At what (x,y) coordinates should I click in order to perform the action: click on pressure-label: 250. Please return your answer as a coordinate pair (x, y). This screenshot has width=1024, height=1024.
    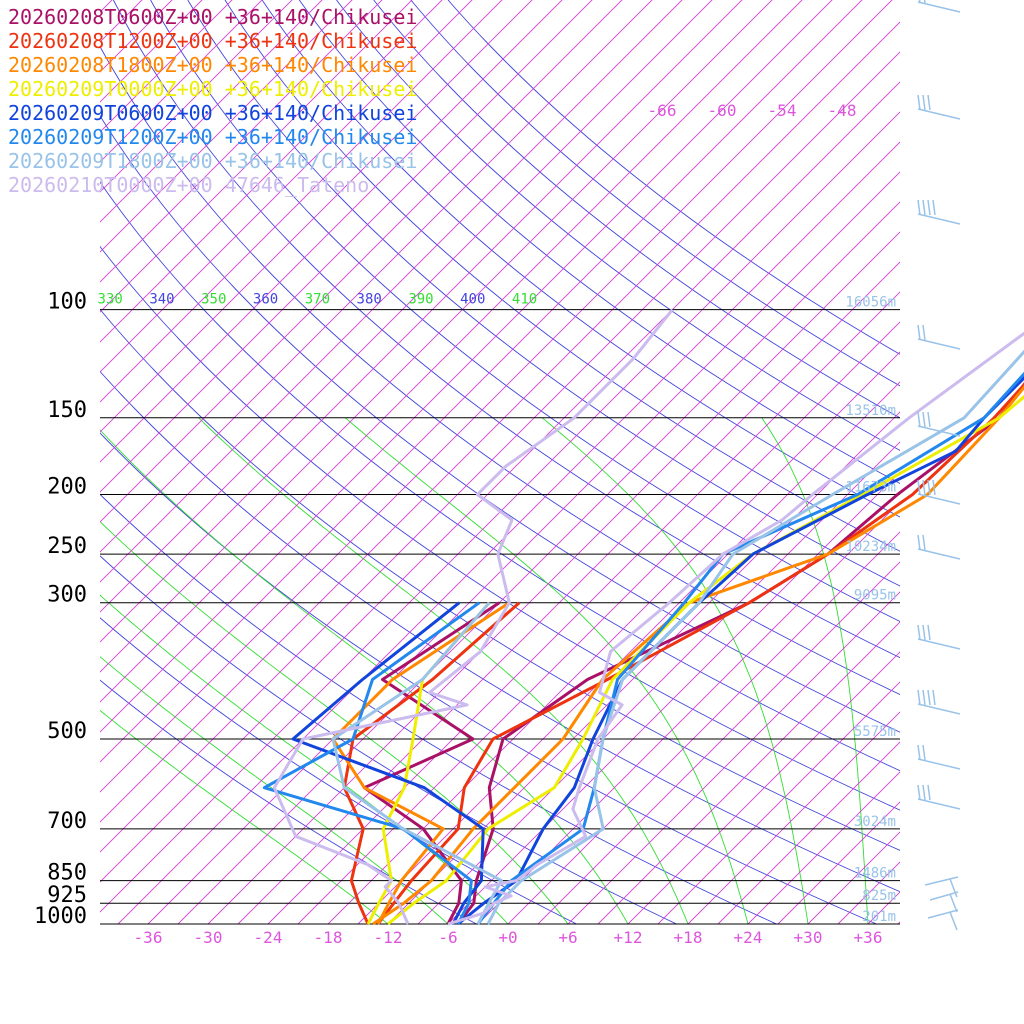
    Looking at the image, I should click on (67, 546).